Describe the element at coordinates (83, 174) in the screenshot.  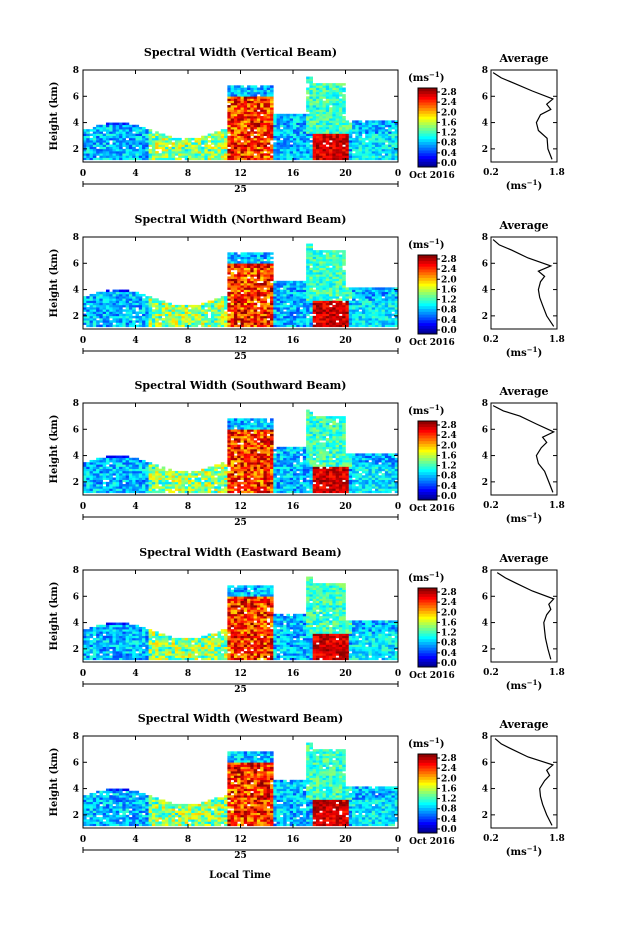
I see `x-tick-label: 0` at that location.